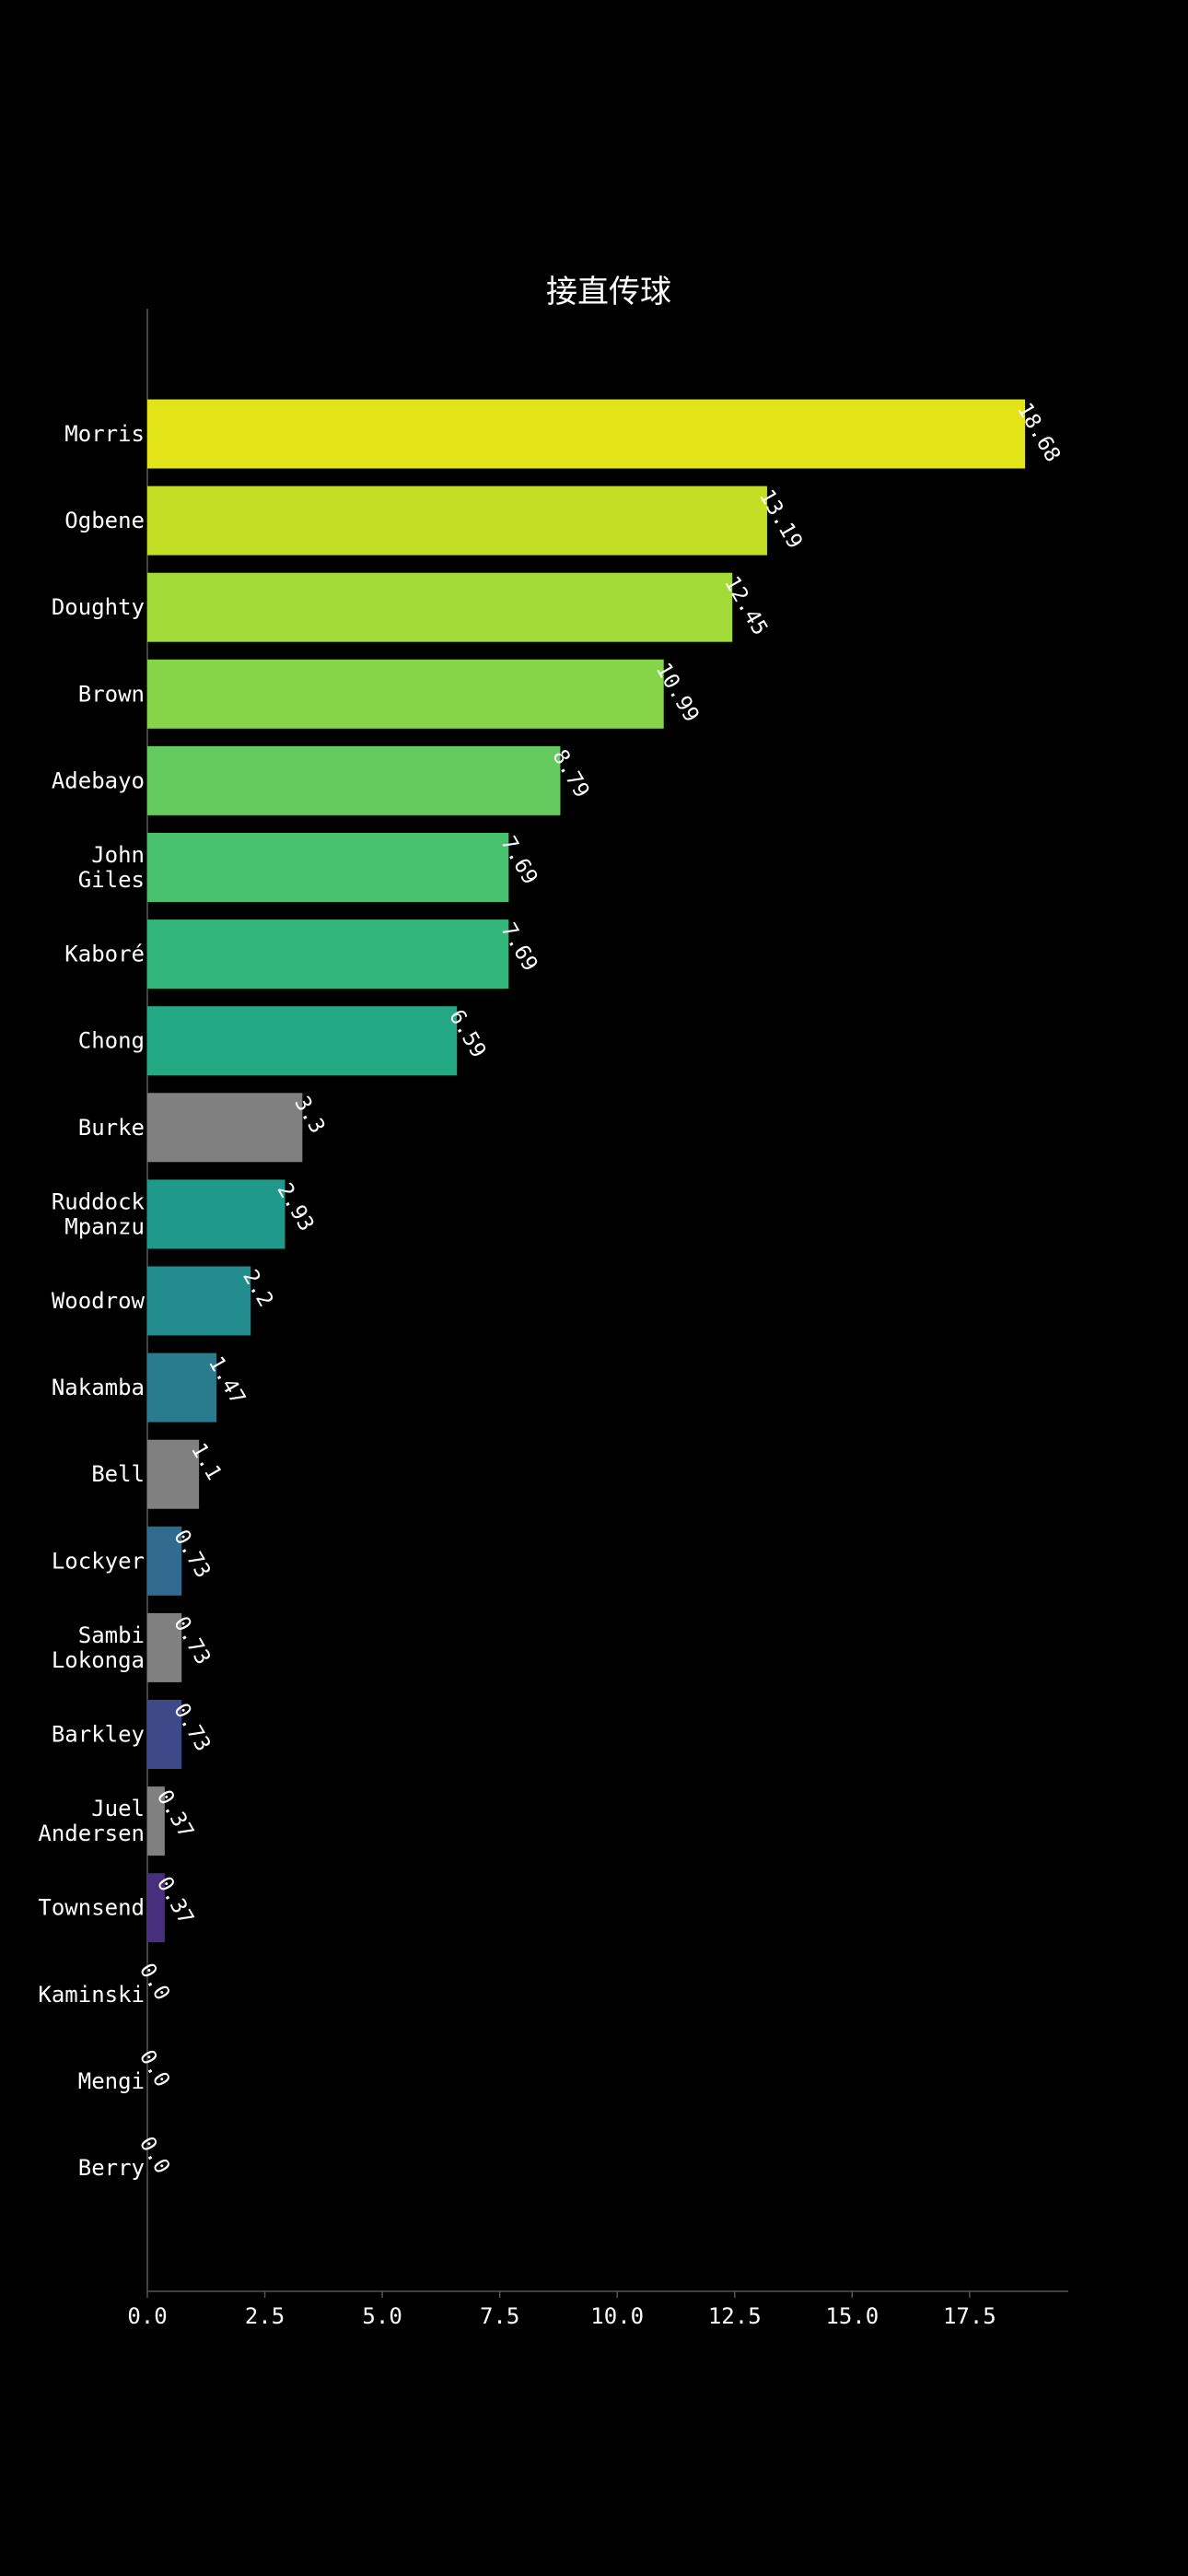  I want to click on y-tick-label-line: Woodrow, so click(99, 1301).